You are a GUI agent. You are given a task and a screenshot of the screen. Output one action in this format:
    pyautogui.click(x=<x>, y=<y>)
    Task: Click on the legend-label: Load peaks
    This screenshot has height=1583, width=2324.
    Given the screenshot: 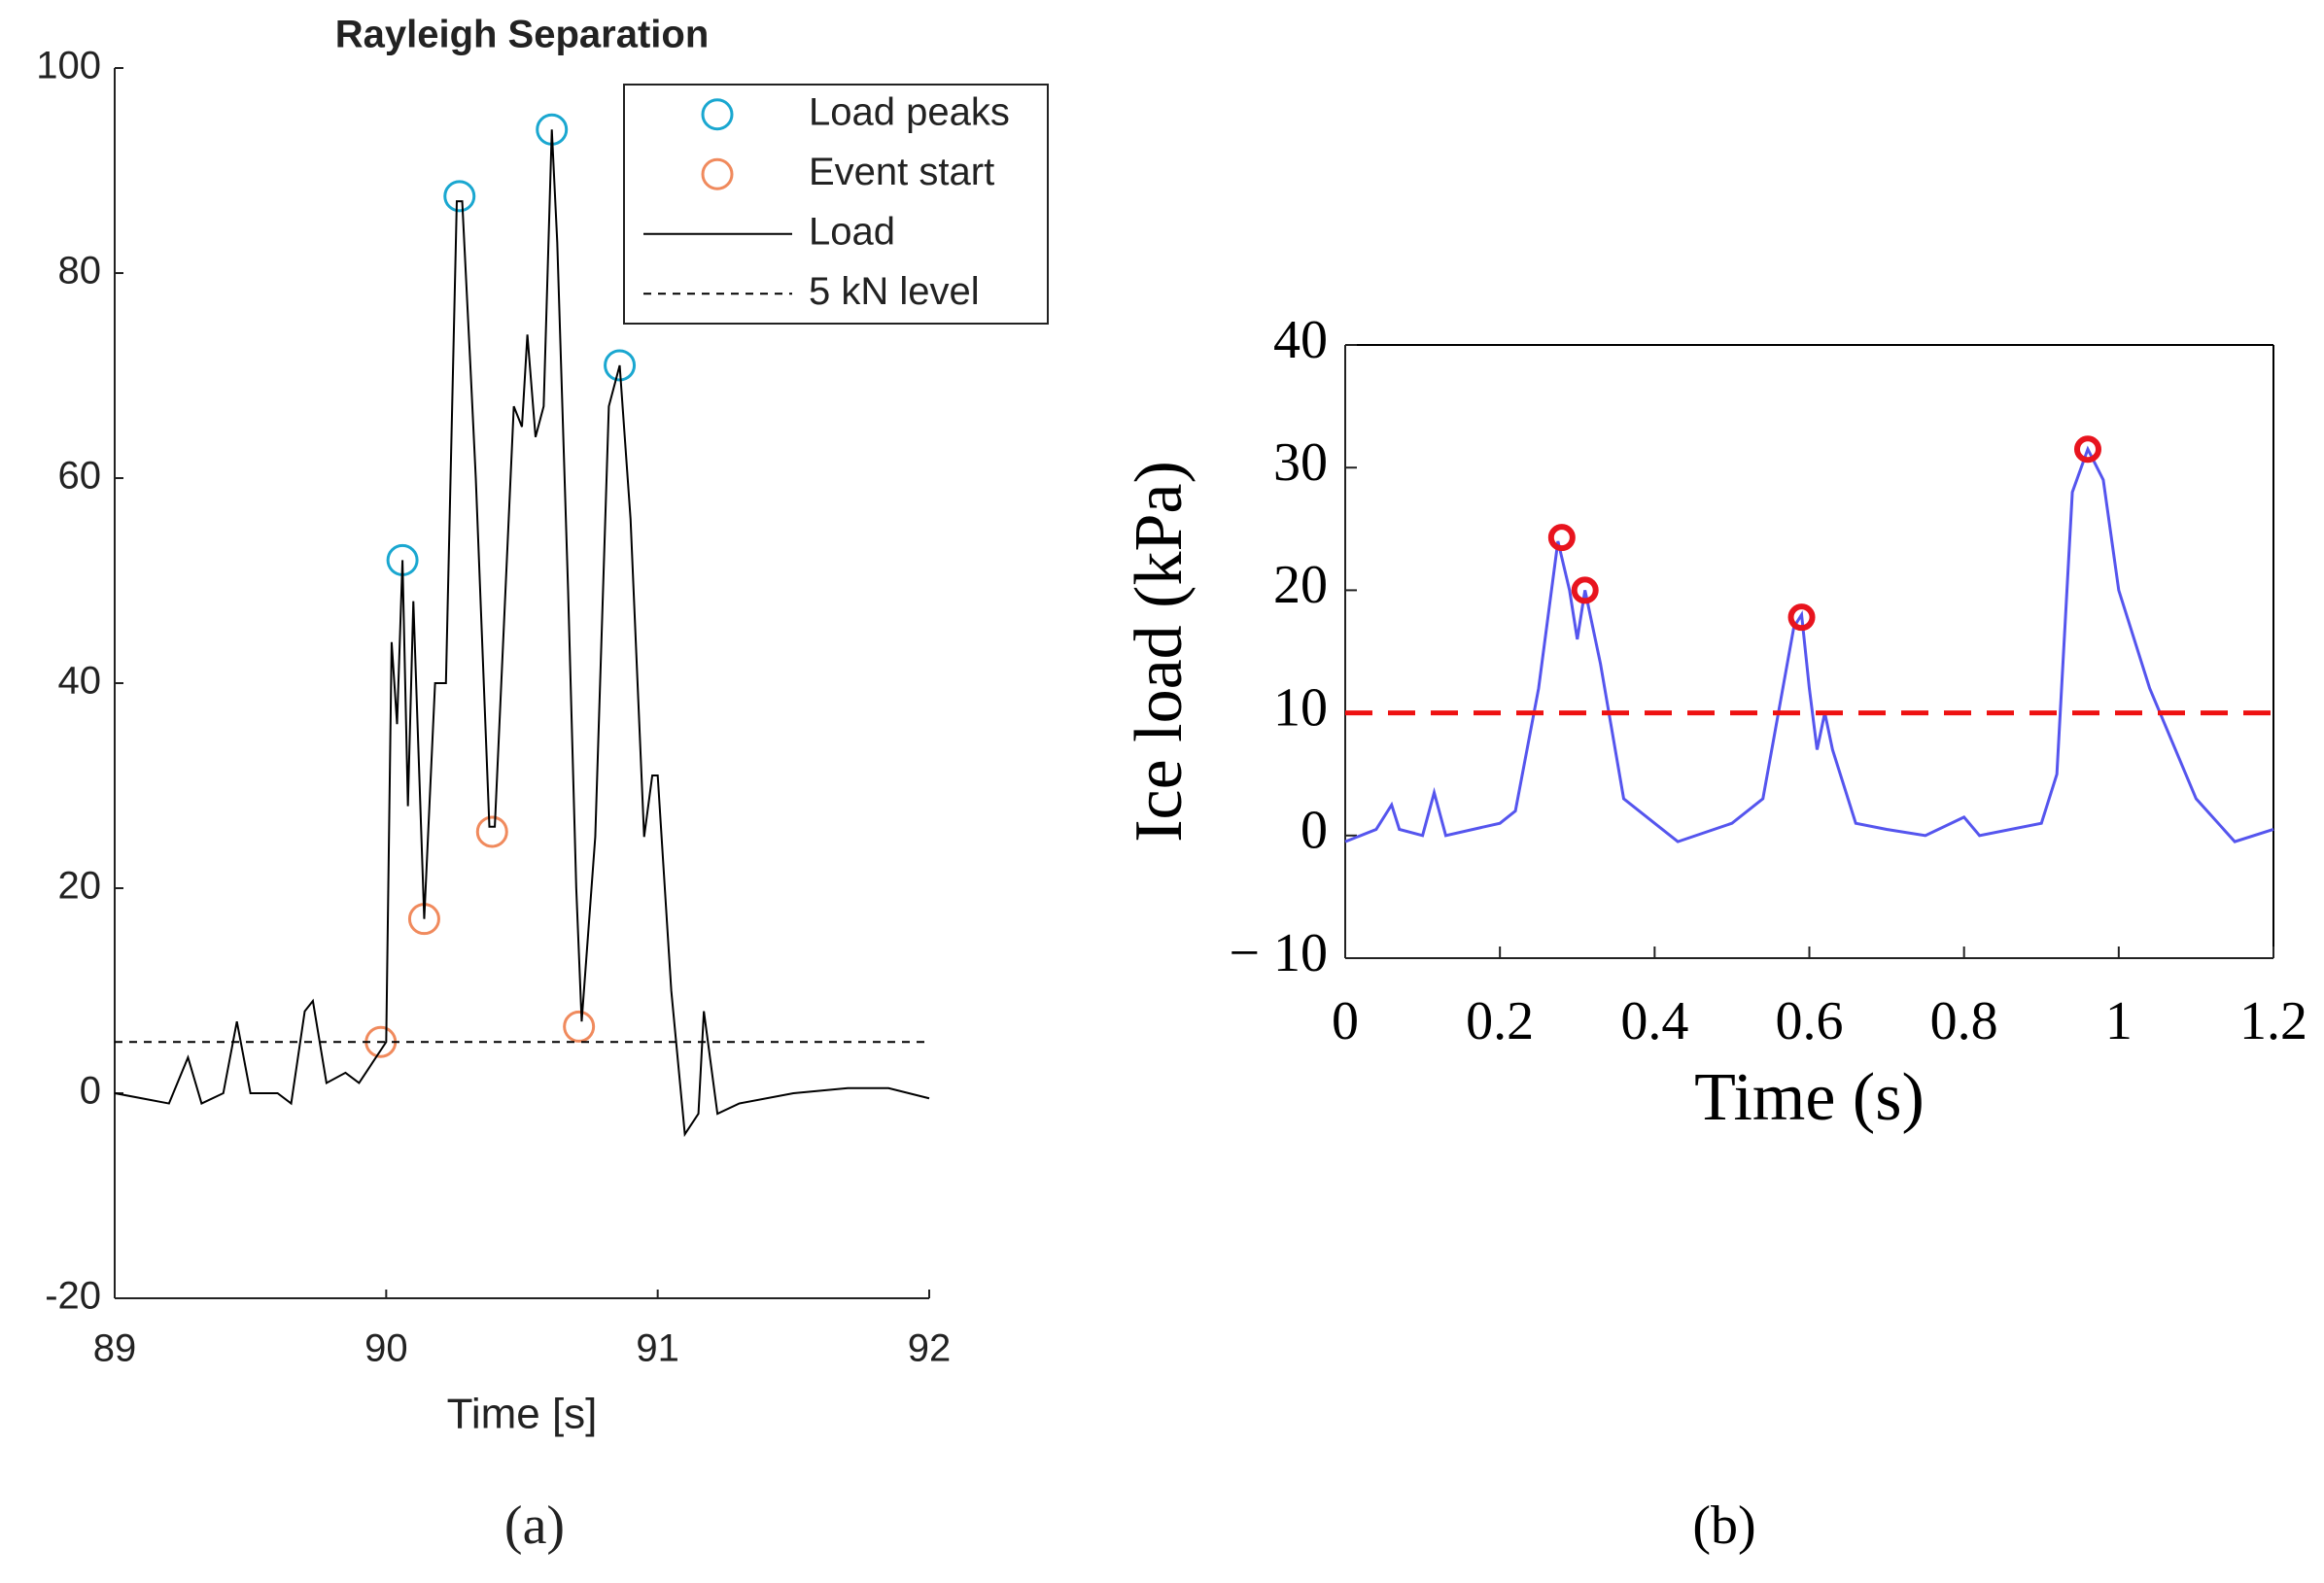 What is the action you would take?
    pyautogui.click(x=909, y=111)
    